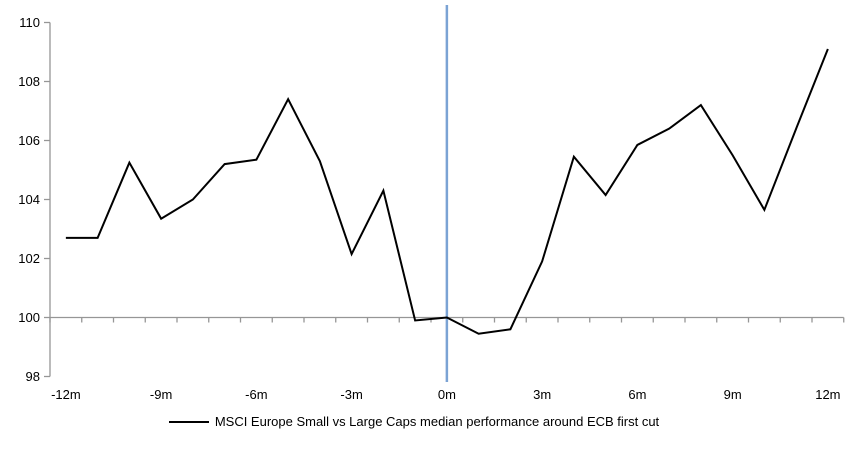 The image size is (852, 450). Describe the element at coordinates (33, 376) in the screenshot. I see `y-axis-tick-label: 98` at that location.